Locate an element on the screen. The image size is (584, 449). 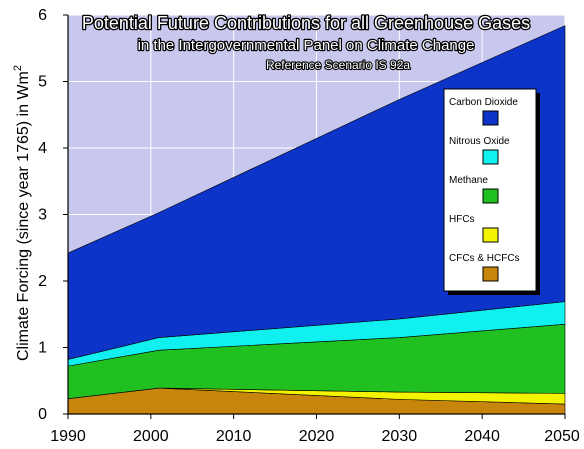
y-tick-label-1: 1 is located at coordinates (42, 348).